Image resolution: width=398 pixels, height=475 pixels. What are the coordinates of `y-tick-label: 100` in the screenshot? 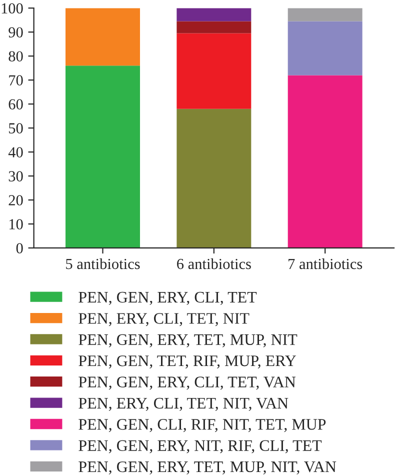 It's located at (12, 8).